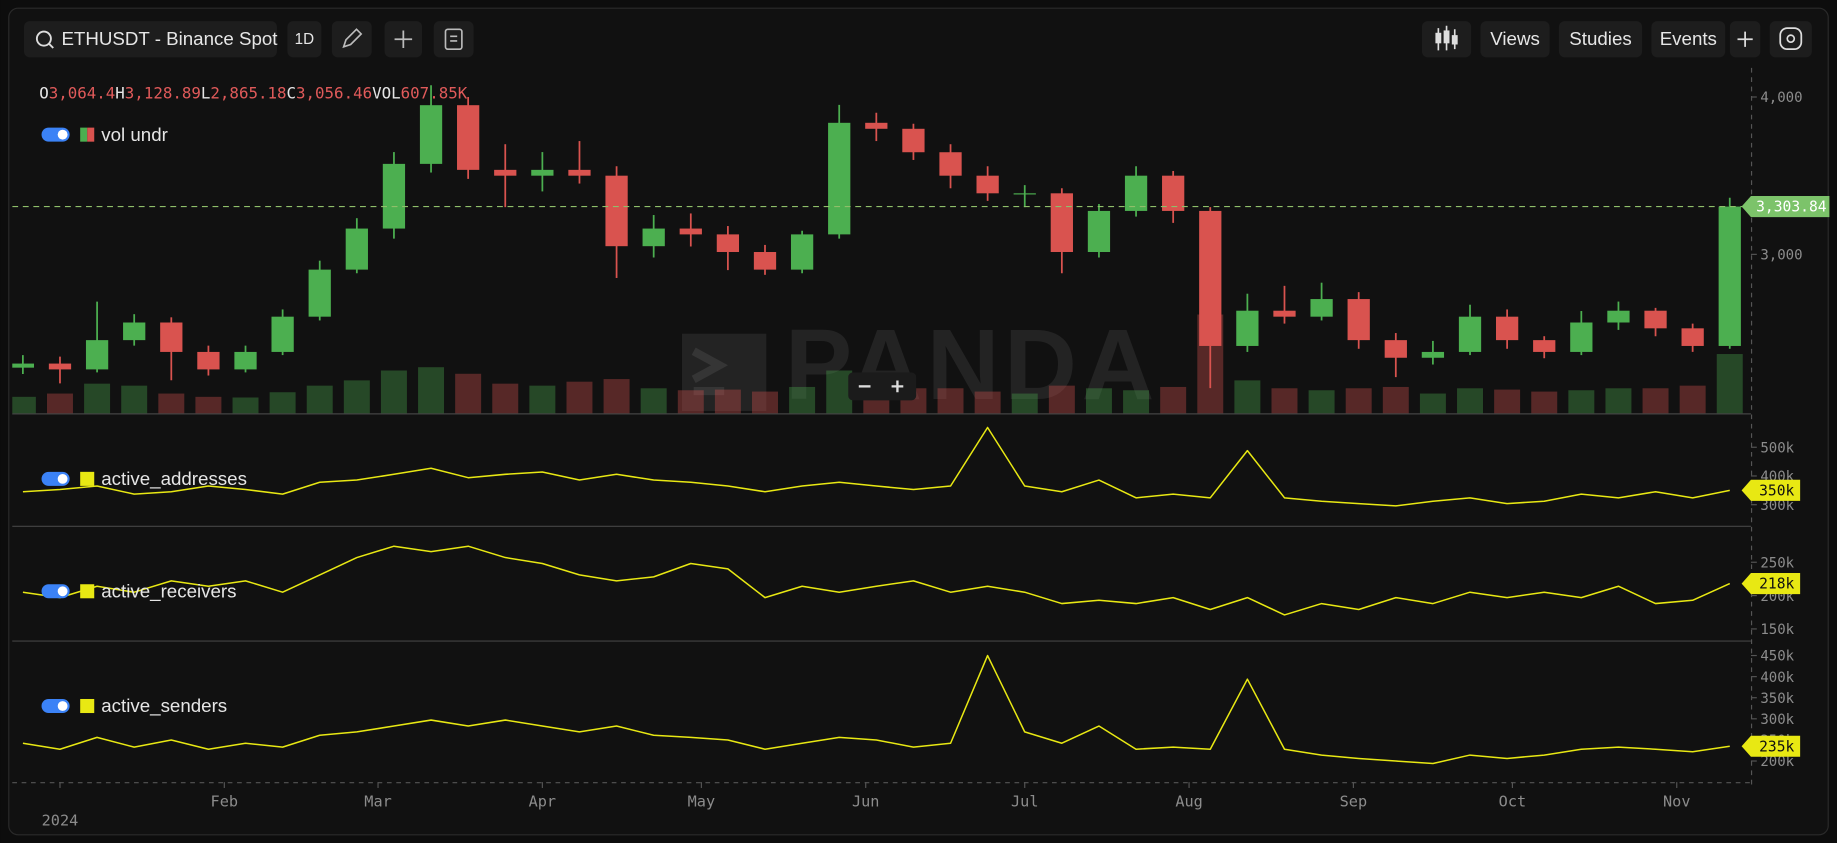  What do you see at coordinates (163, 92) in the screenshot?
I see `readout-value: 3,128.89` at bounding box center [163, 92].